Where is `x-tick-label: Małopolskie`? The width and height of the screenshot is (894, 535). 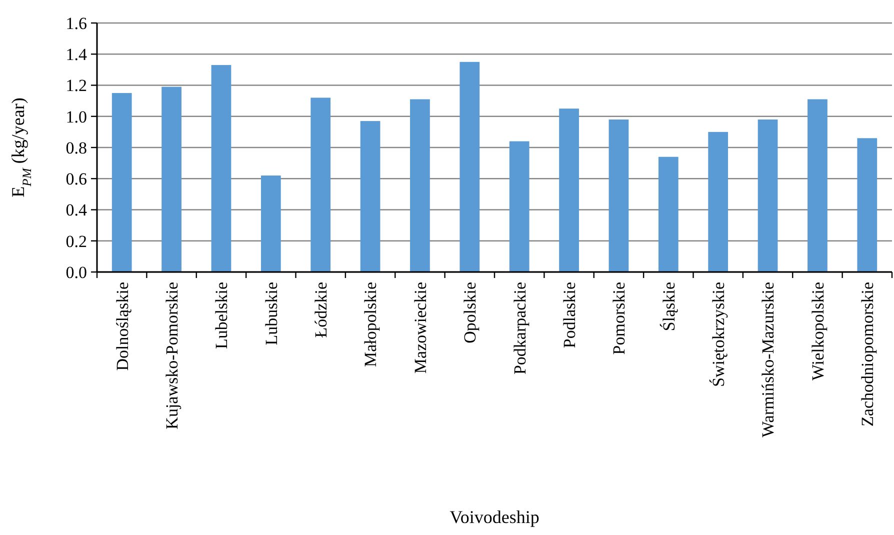 x-tick-label: Małopolskie is located at coordinates (370, 324).